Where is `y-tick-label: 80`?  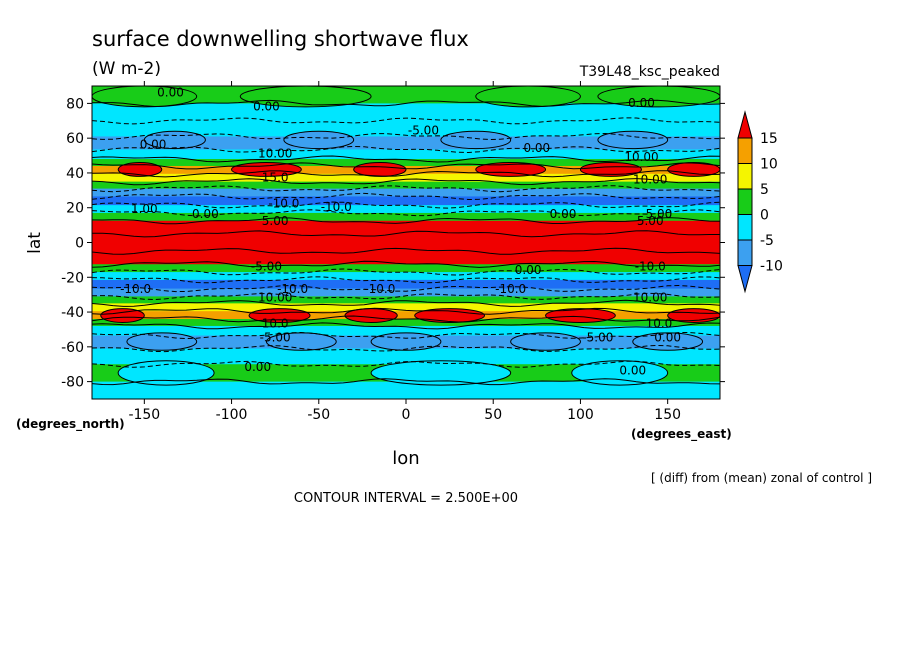 y-tick-label: 80 is located at coordinates (75, 104).